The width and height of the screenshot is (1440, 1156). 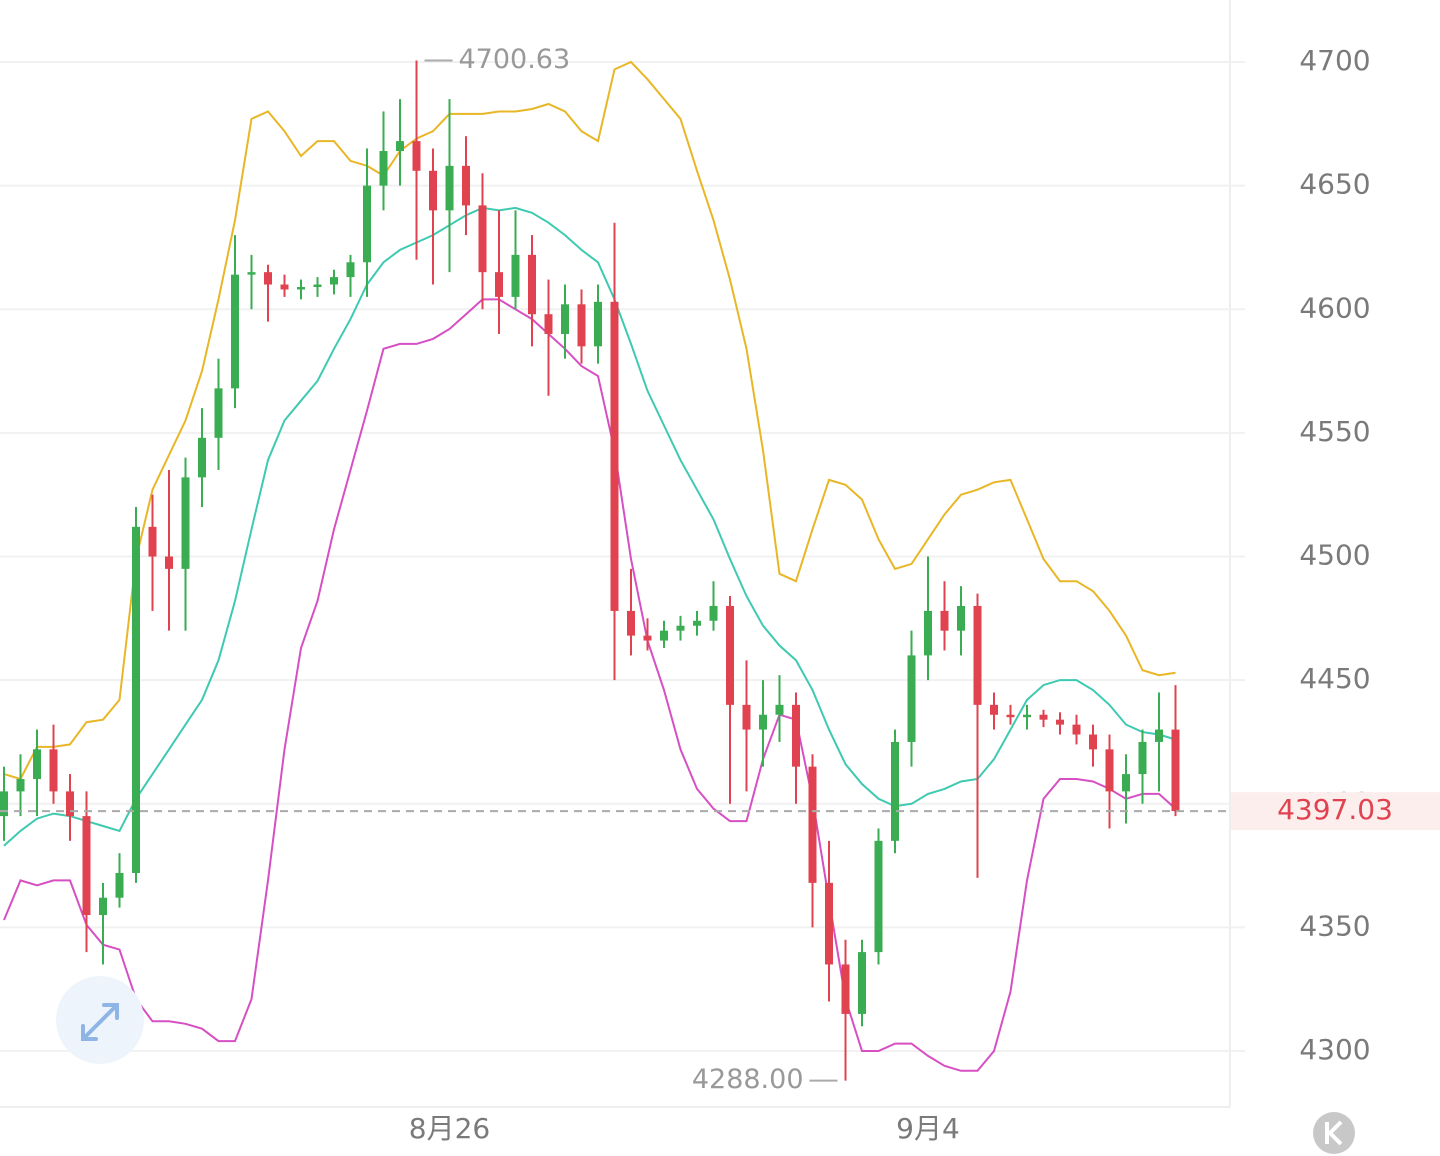 What do you see at coordinates (1334, 678) in the screenshot?
I see `y-tick-label: 4450` at bounding box center [1334, 678].